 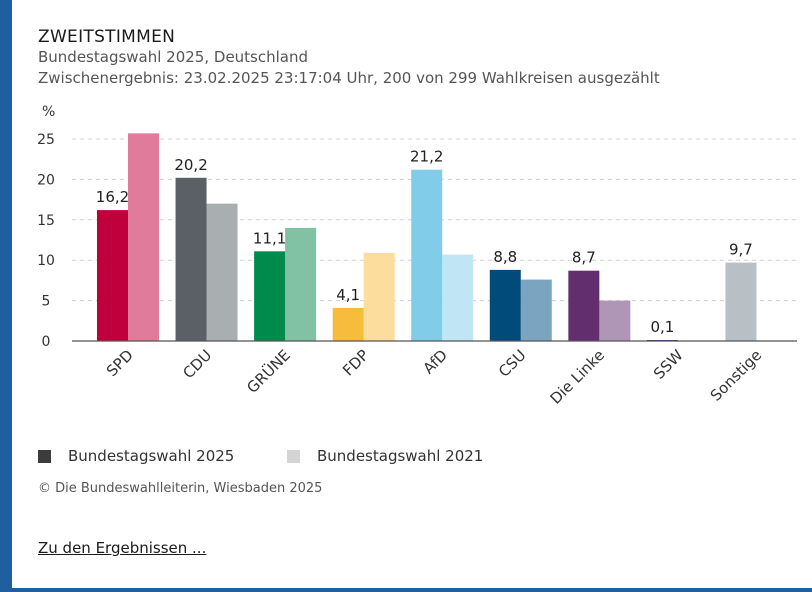 What do you see at coordinates (662, 327) in the screenshot?
I see `data-label: 0,1` at bounding box center [662, 327].